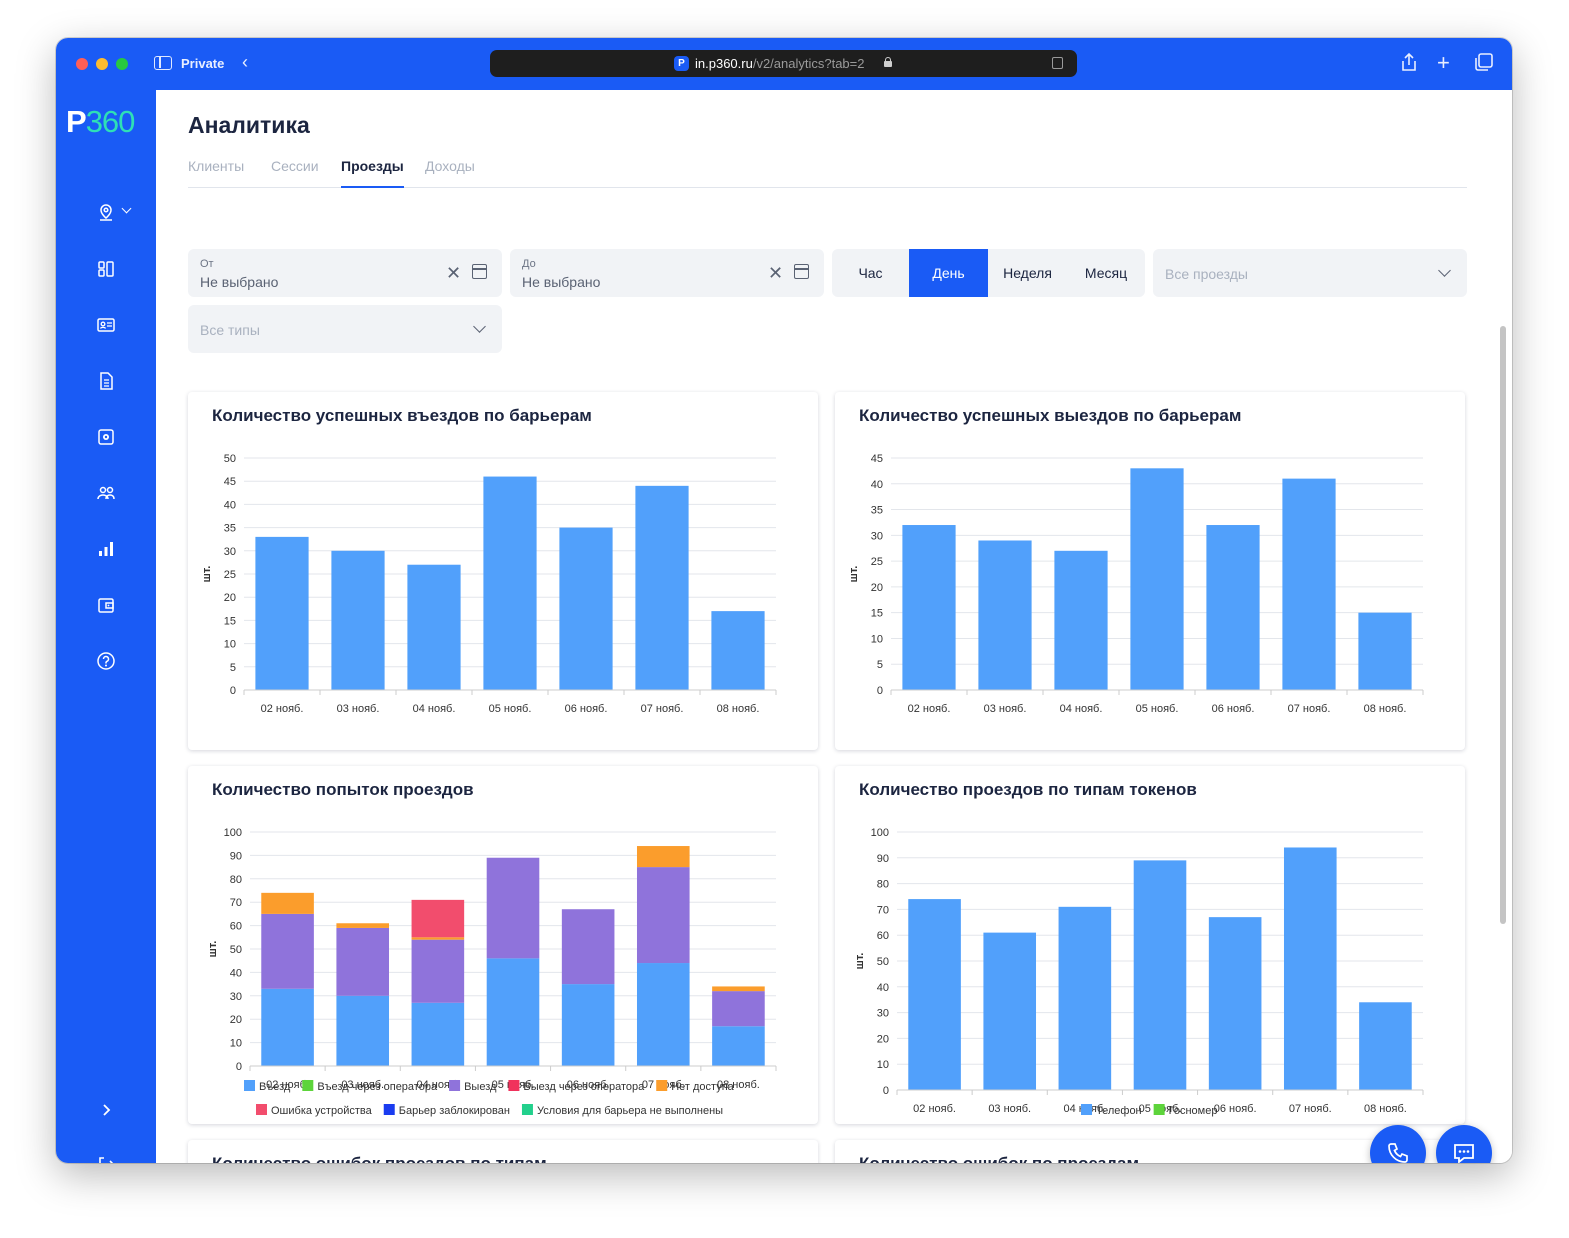 The width and height of the screenshot is (1569, 1238). What do you see at coordinates (106, 549) in the screenshot?
I see `analytics-icon` at bounding box center [106, 549].